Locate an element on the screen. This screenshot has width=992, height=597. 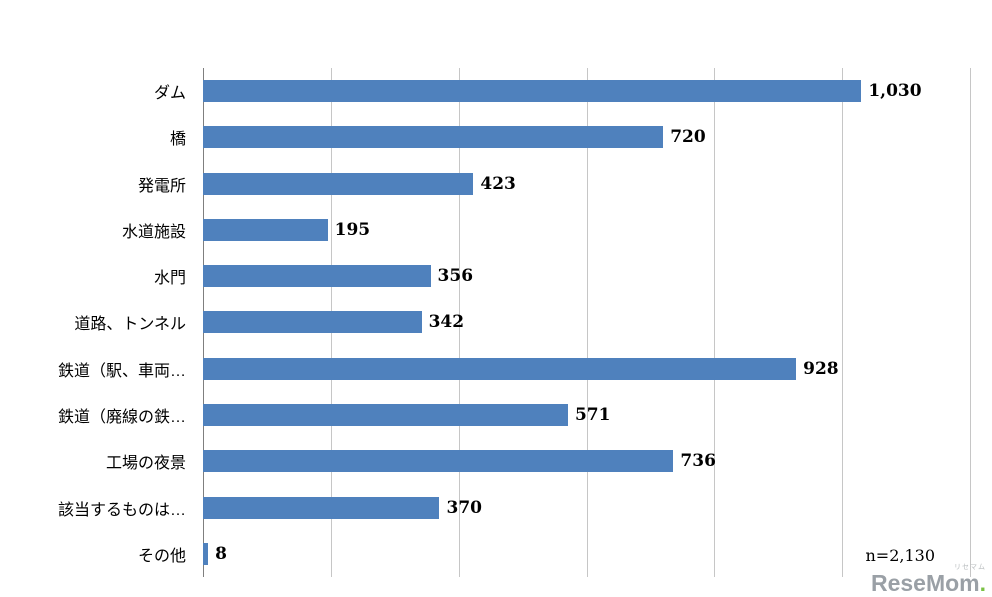
bar-row: 356 is located at coordinates (586, 276).